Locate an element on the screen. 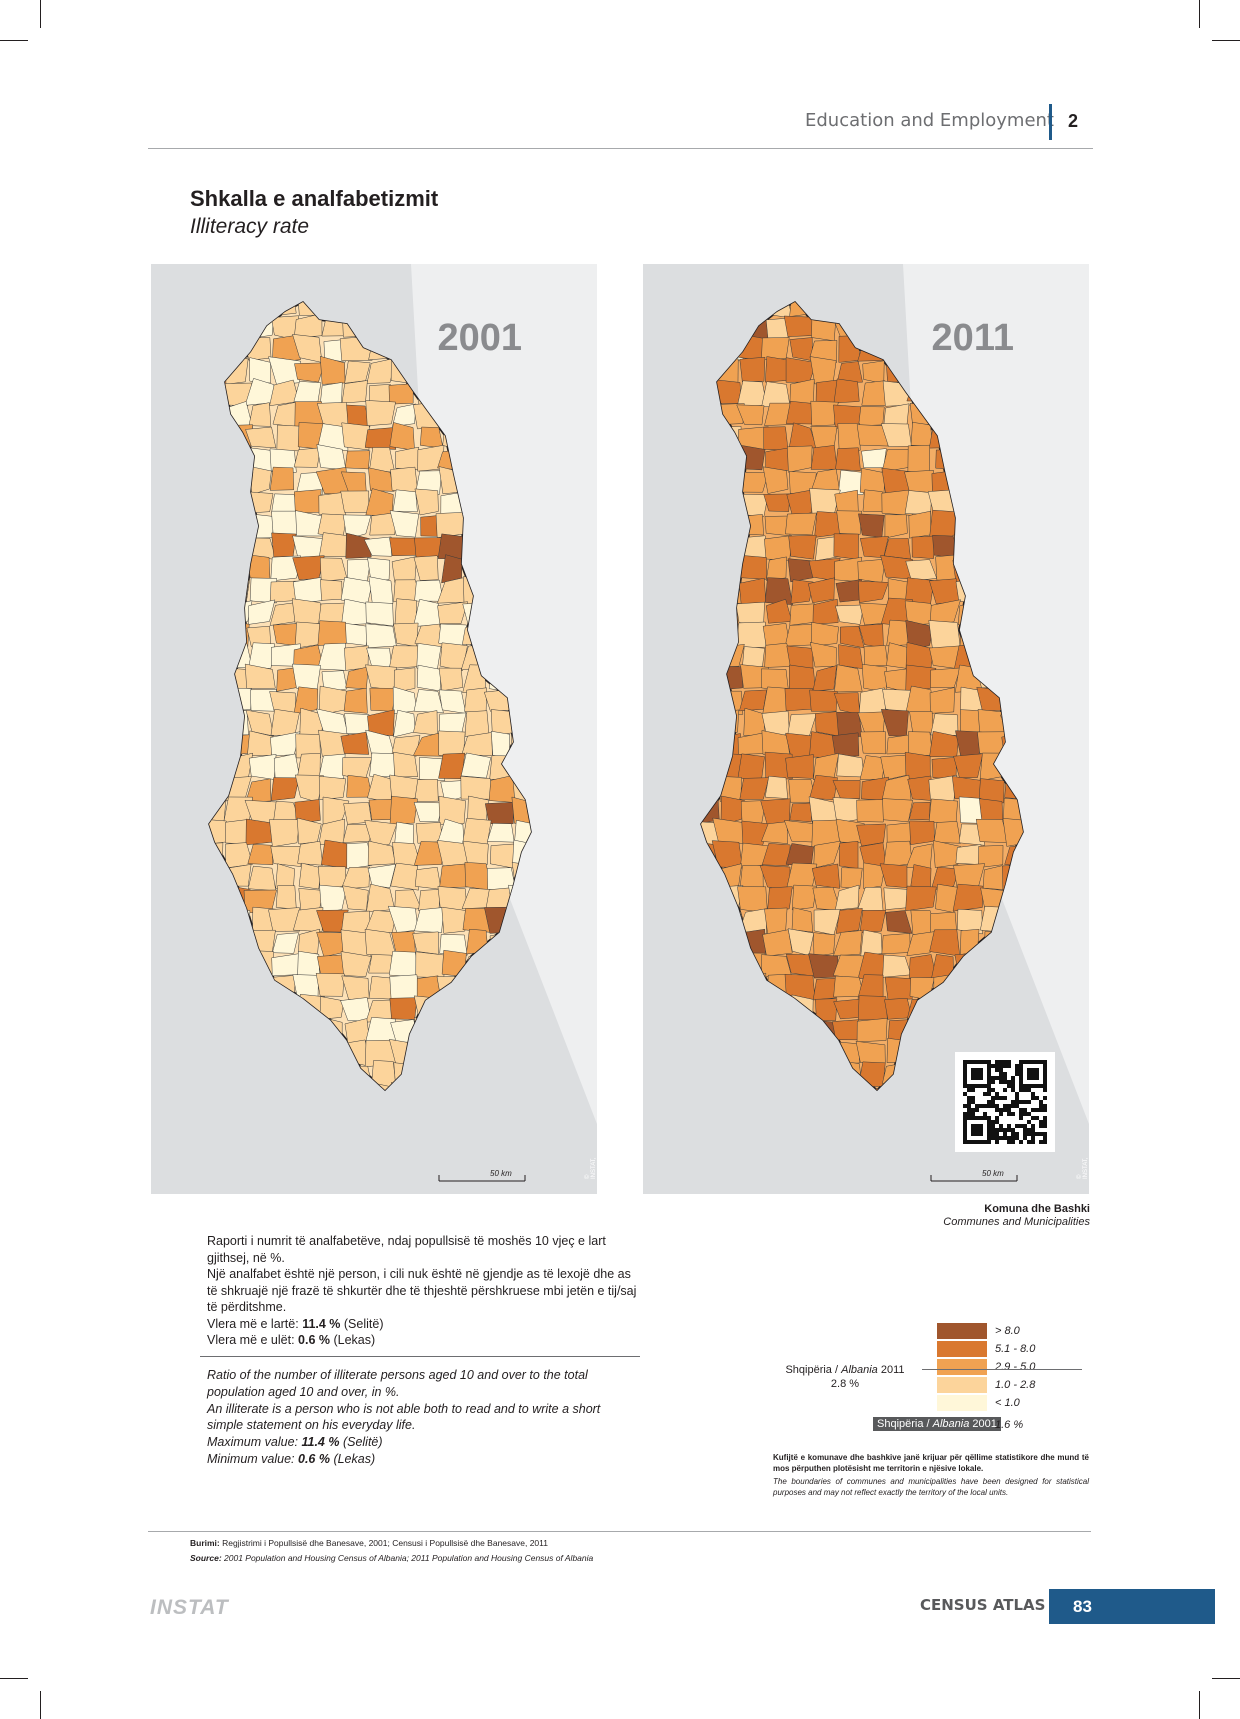 The width and height of the screenshot is (1240, 1719). source-label: Burimi: is located at coordinates (205, 1543).